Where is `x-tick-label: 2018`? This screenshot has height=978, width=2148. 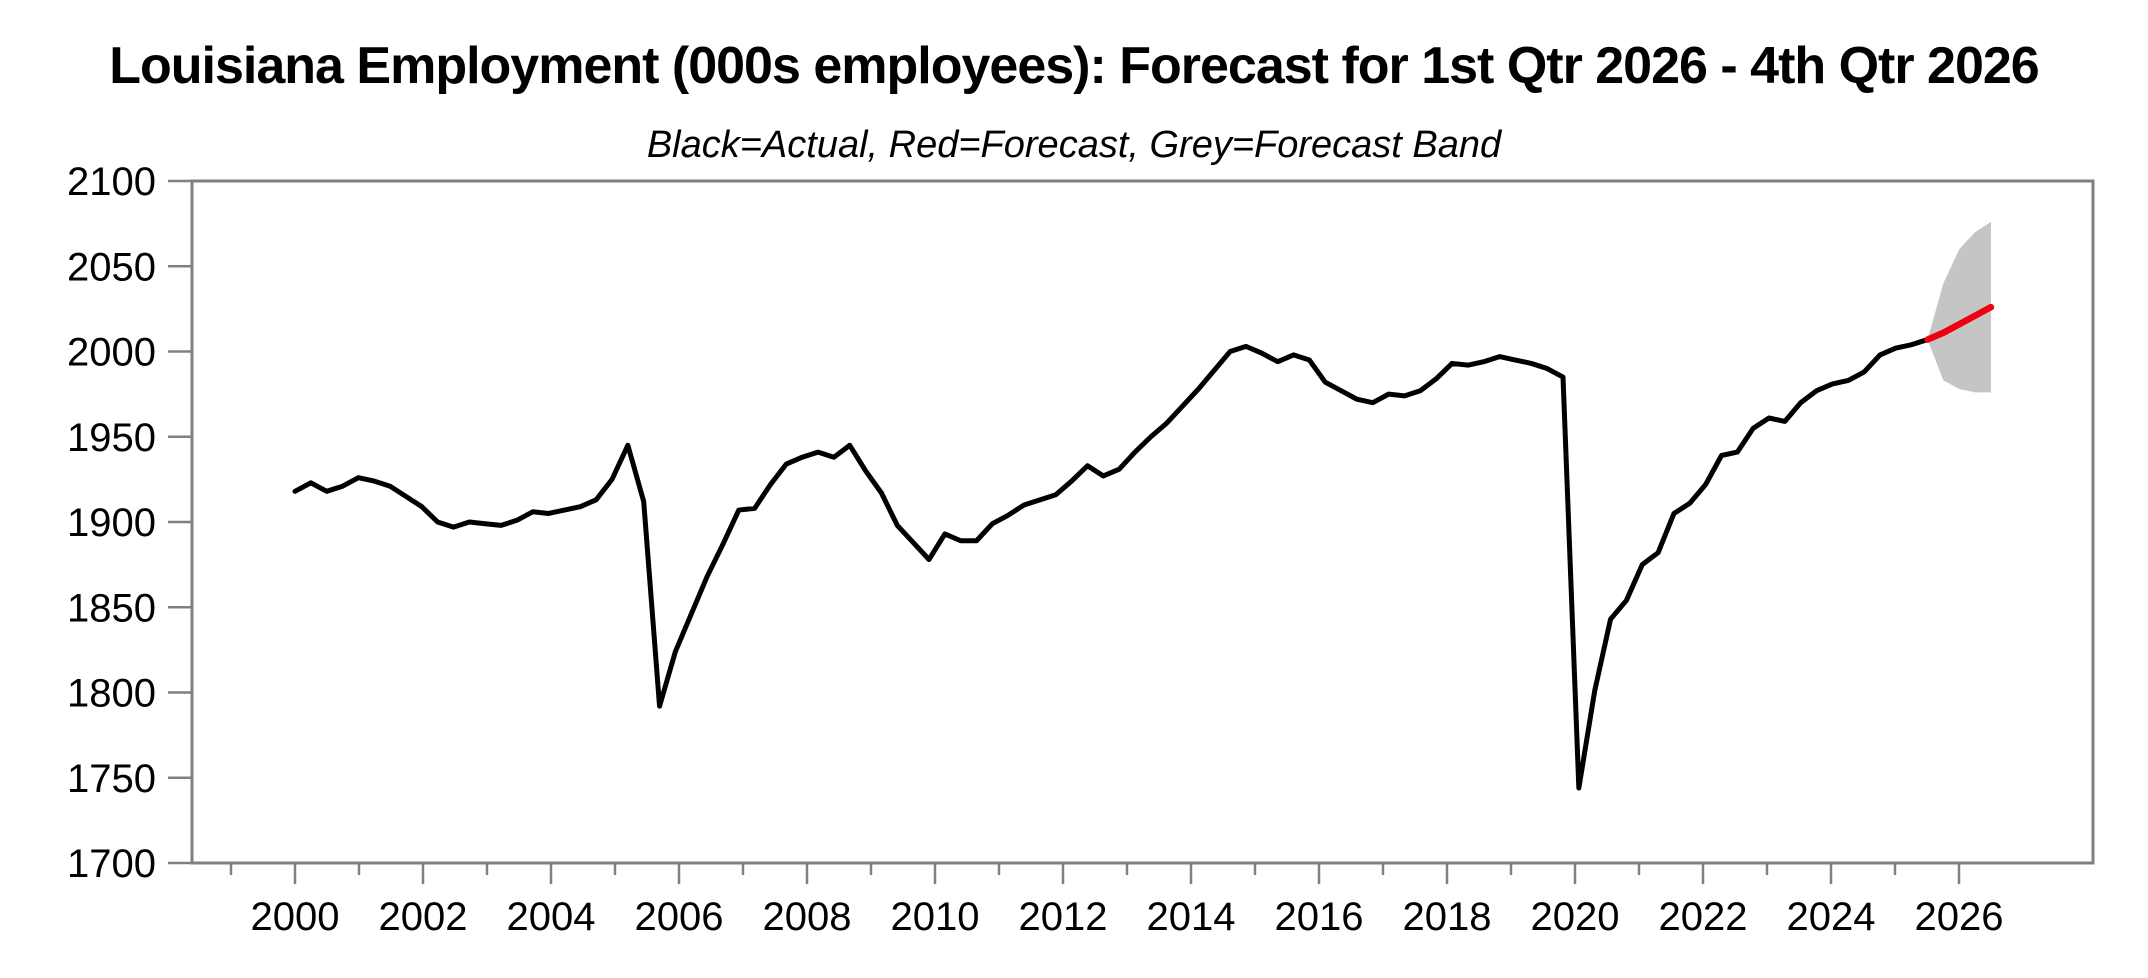 x-tick-label: 2018 is located at coordinates (1447, 917).